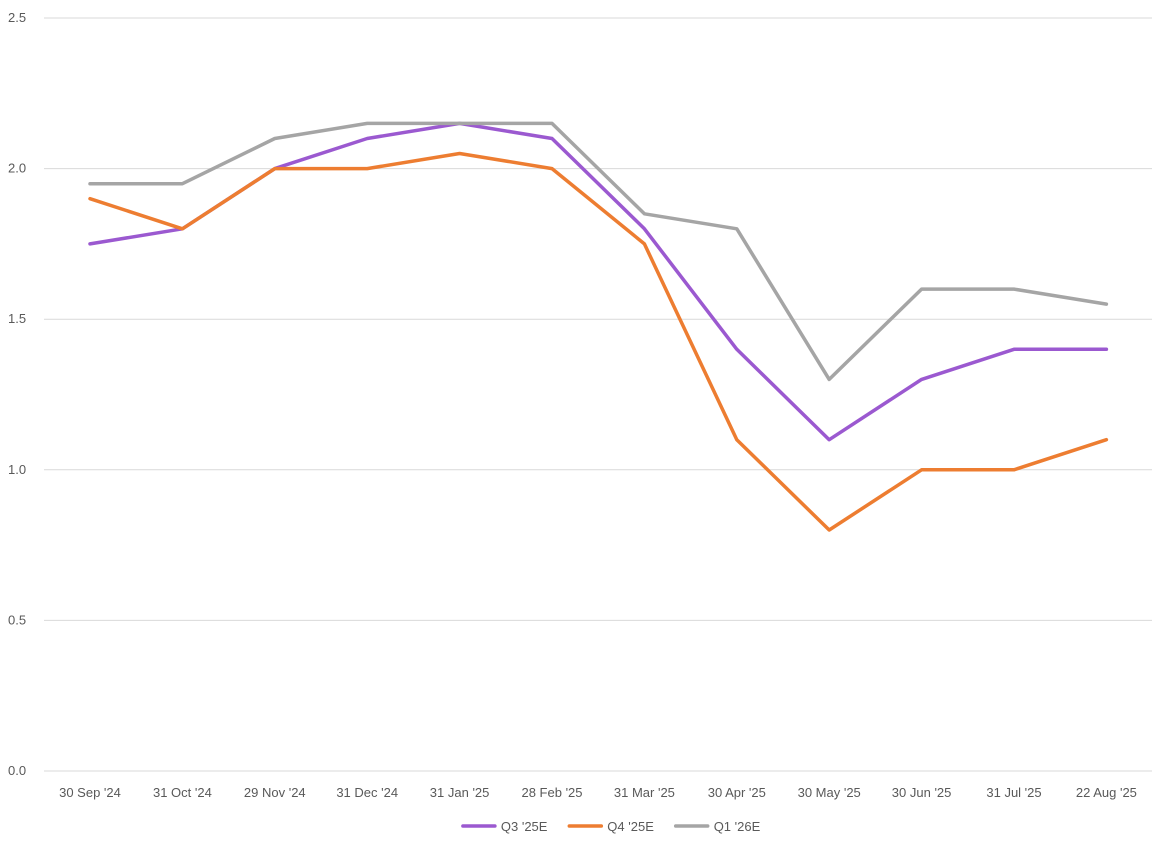  Describe the element at coordinates (737, 792) in the screenshot. I see `x-tick-label: 30 Apr '25` at that location.